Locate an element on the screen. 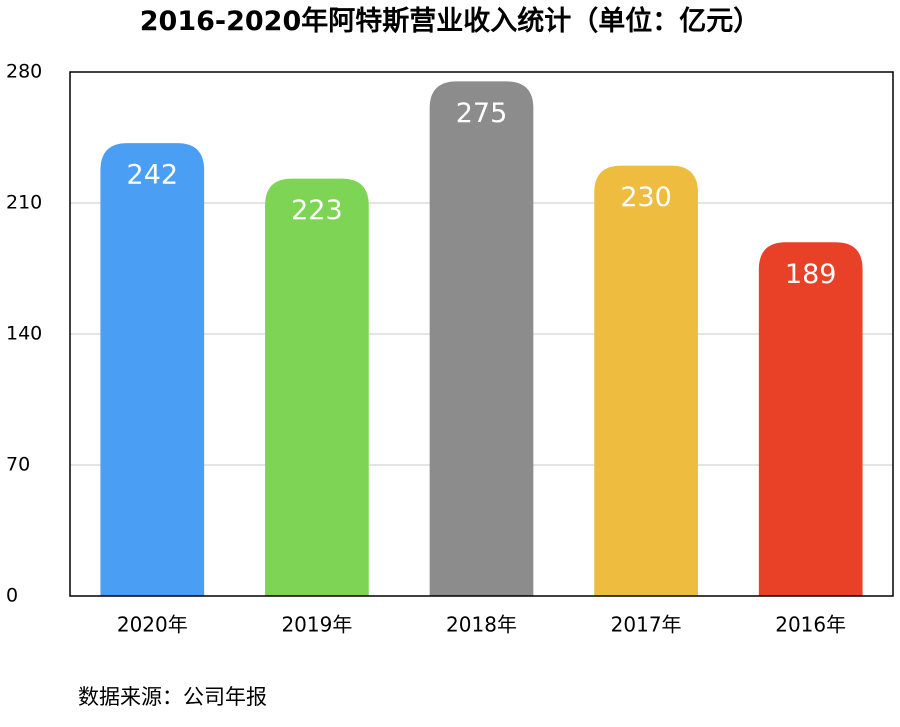  y-axis-ticks: 0 70 140 210 280 is located at coordinates (24, 334).